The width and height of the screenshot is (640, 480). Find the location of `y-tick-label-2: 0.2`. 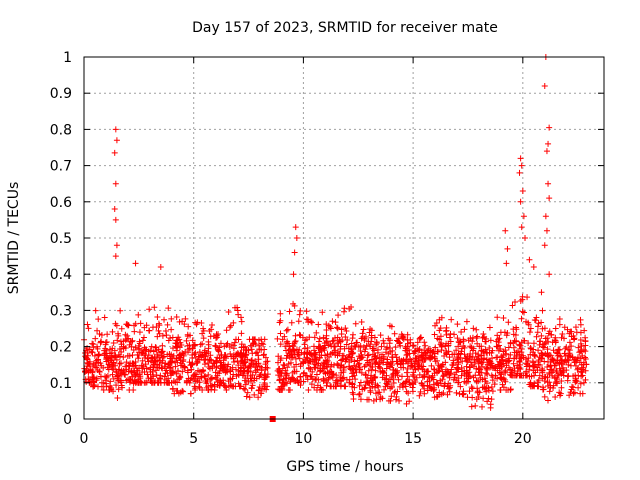

y-tick-label-2: 0.2 is located at coordinates (61, 348).